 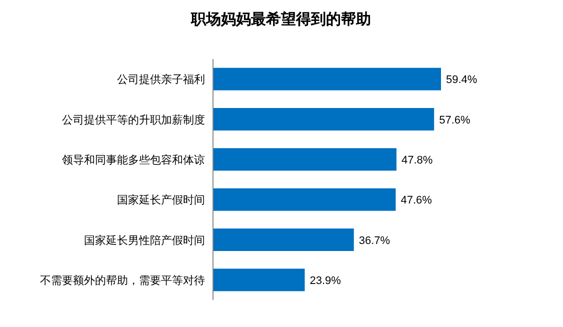 I want to click on y-tick-label: 公司提供平等的升职加薪制度, so click(x=133, y=119).